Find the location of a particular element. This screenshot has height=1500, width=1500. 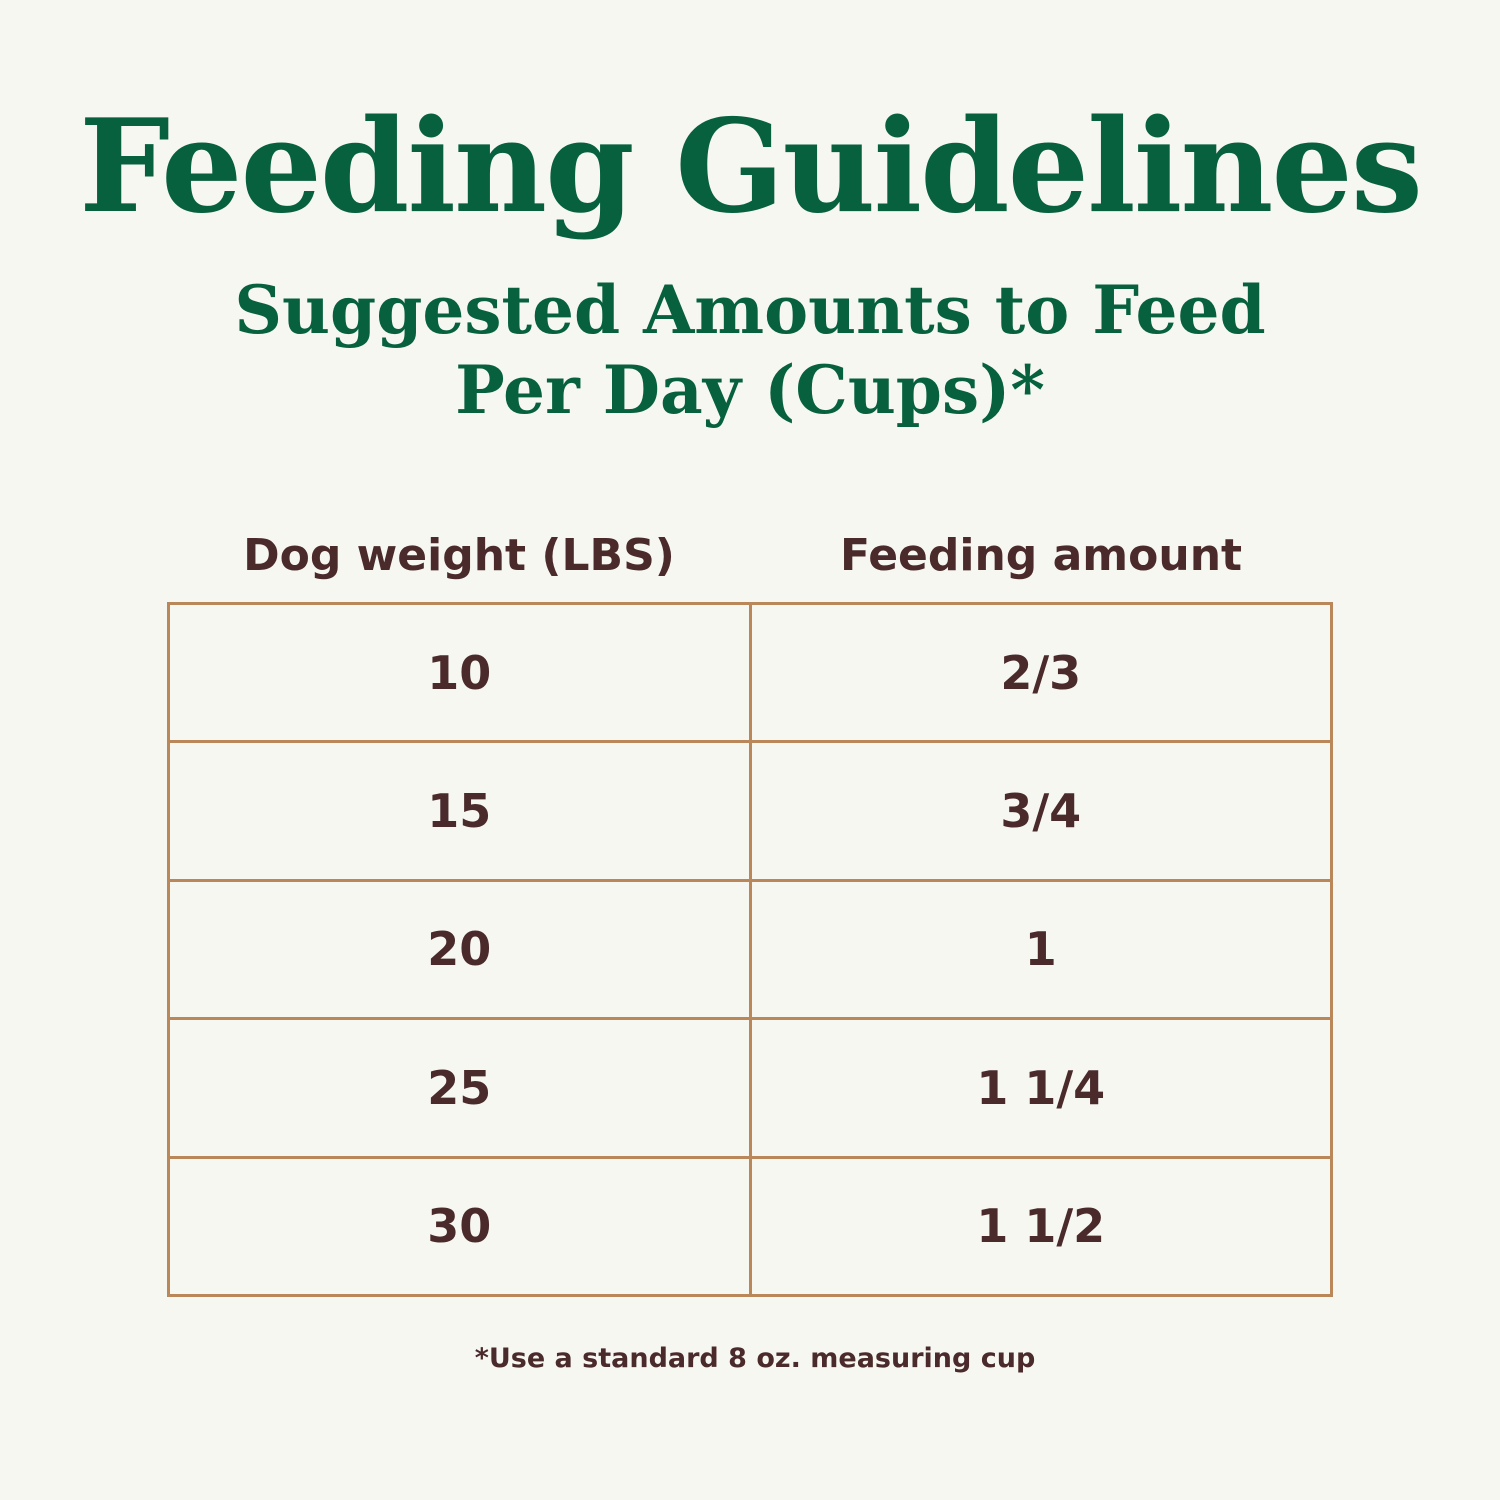

table-row: 10 2/3 is located at coordinates (750, 672).